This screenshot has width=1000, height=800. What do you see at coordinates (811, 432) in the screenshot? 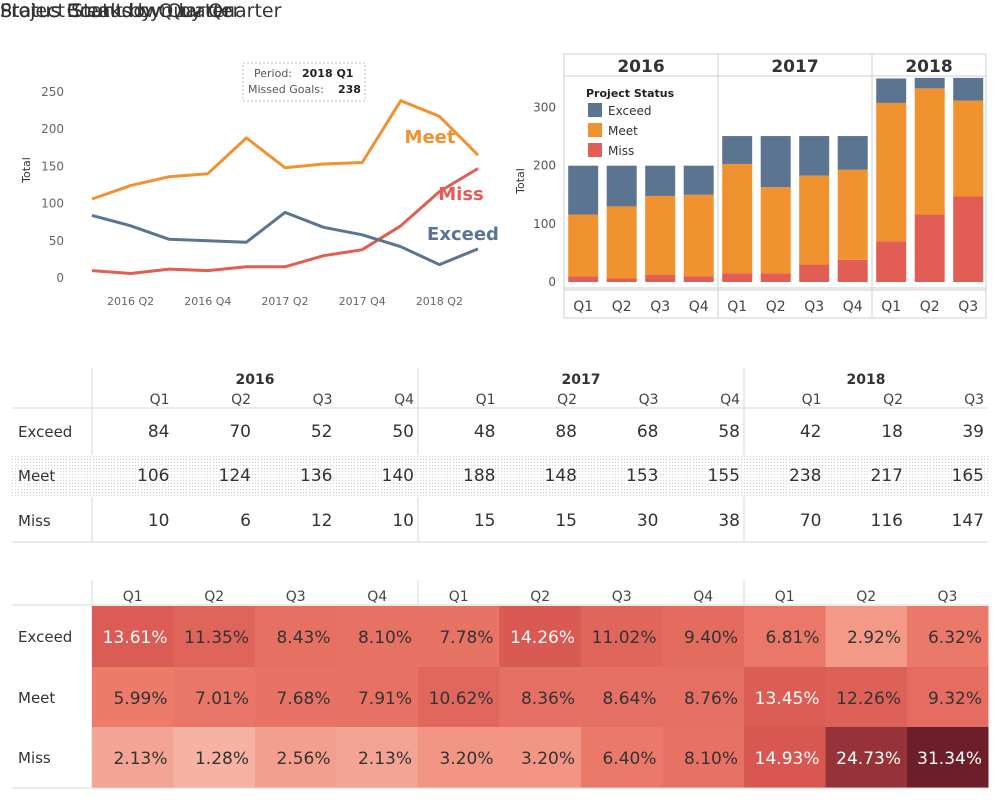
I see `table-cell: 42` at bounding box center [811, 432].